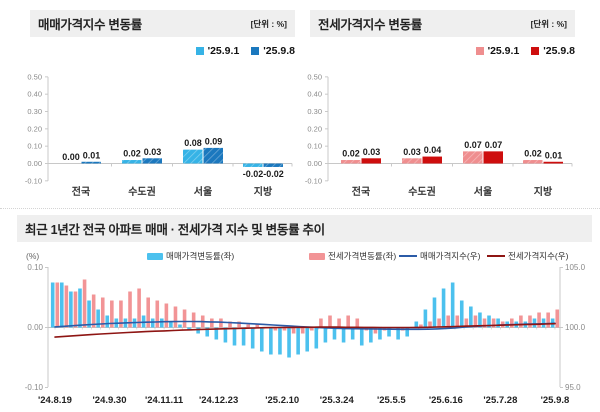 This screenshot has width=600, height=412. What do you see at coordinates (548, 23) in the screenshot?
I see `jeonse-panel-unit: [단위 : %]` at bounding box center [548, 23].